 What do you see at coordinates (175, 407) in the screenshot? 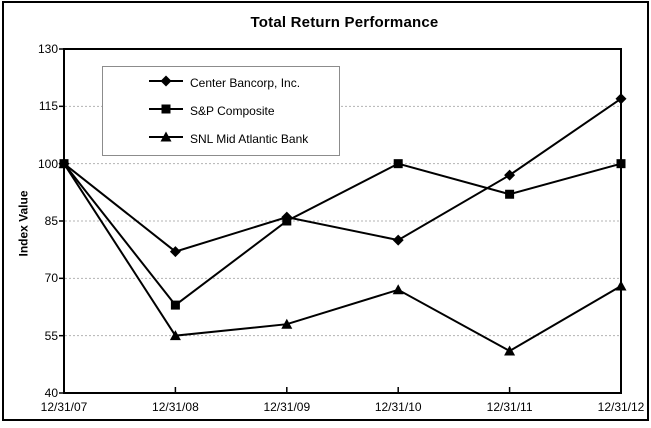
I see `x-tick-label: 12/31/08` at bounding box center [175, 407].